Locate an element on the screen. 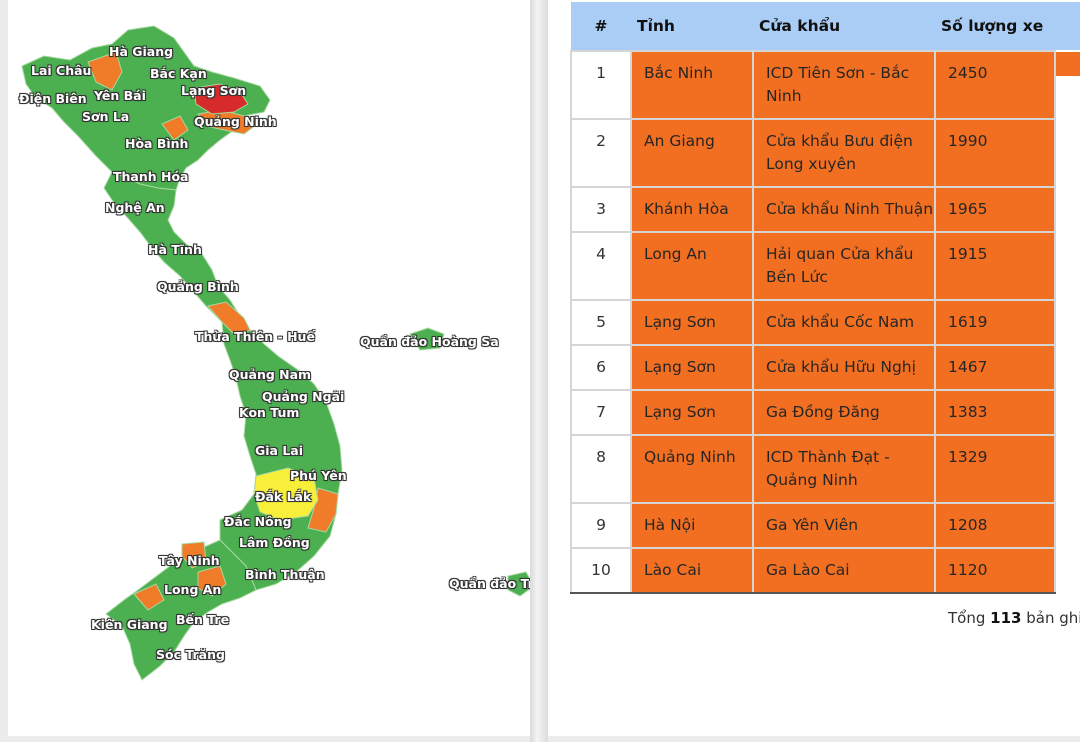 The height and width of the screenshot is (742, 1080). row-rank: 7 is located at coordinates (601, 412).